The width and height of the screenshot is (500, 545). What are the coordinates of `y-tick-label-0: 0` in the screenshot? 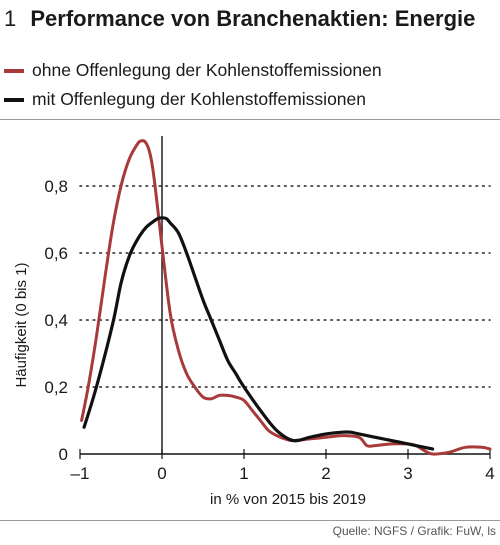 It's located at (63, 454).